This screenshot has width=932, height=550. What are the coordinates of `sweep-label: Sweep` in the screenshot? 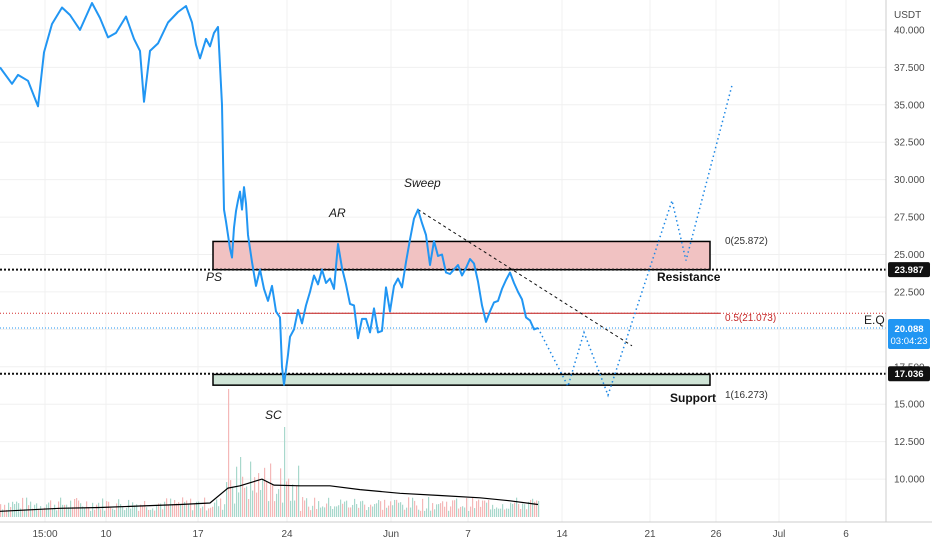 It's located at (422, 183).